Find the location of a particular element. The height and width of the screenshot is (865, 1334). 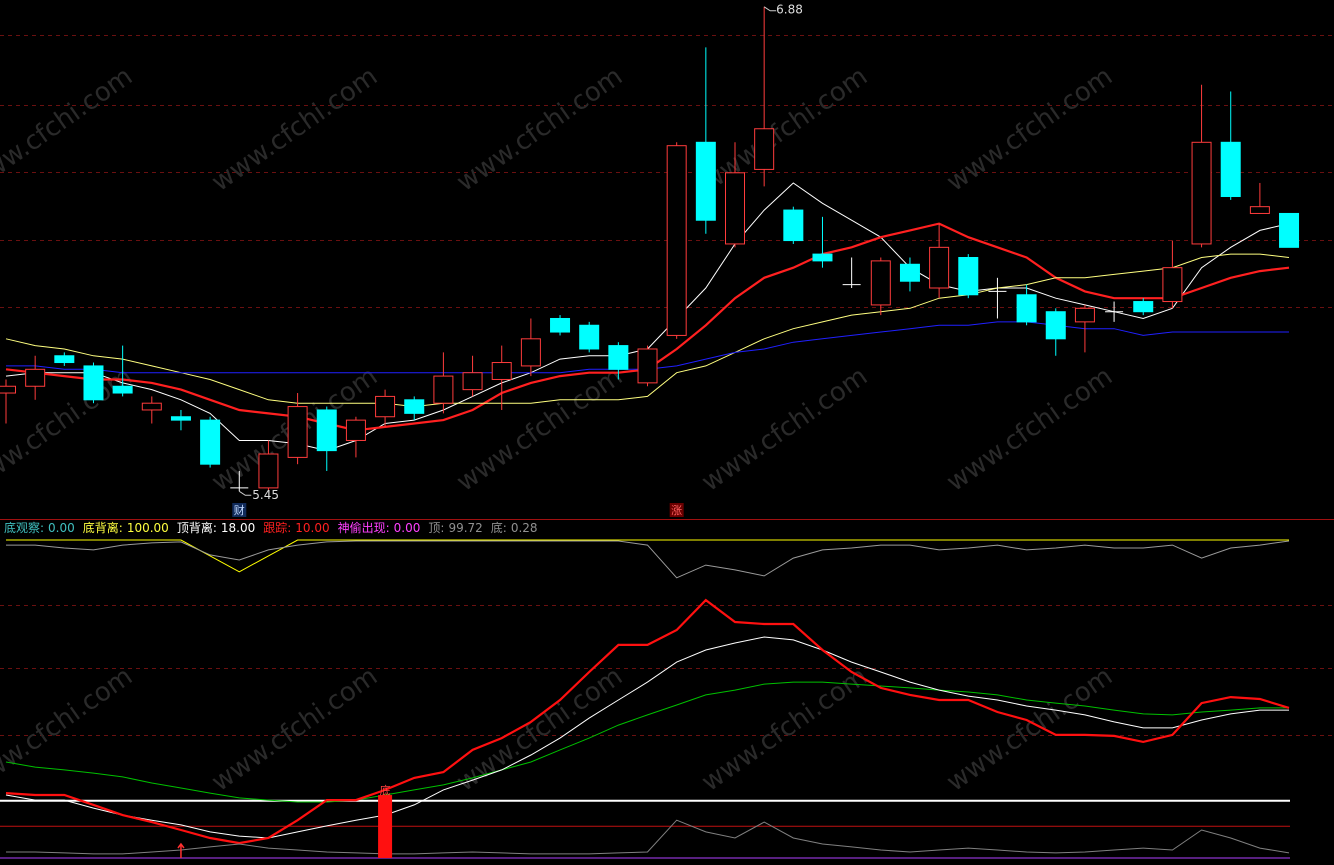

legend-value: 10.00 is located at coordinates (312, 528).